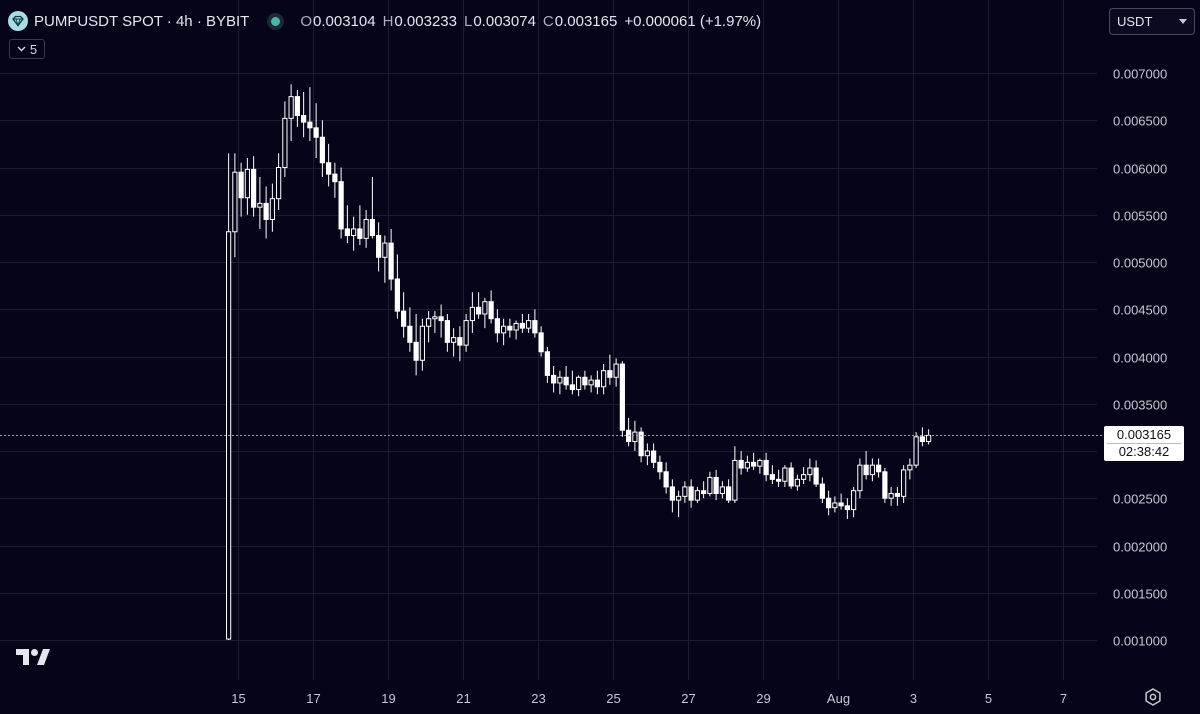 This screenshot has height=714, width=1200. I want to click on x-tick-label: 25, so click(613, 698).